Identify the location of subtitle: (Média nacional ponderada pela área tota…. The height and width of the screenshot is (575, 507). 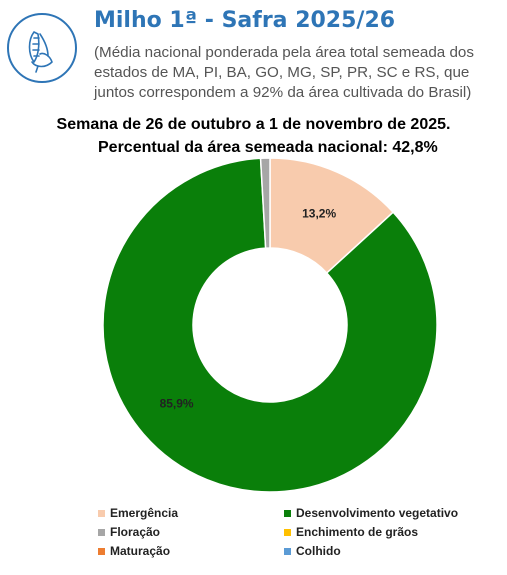
(284, 72).